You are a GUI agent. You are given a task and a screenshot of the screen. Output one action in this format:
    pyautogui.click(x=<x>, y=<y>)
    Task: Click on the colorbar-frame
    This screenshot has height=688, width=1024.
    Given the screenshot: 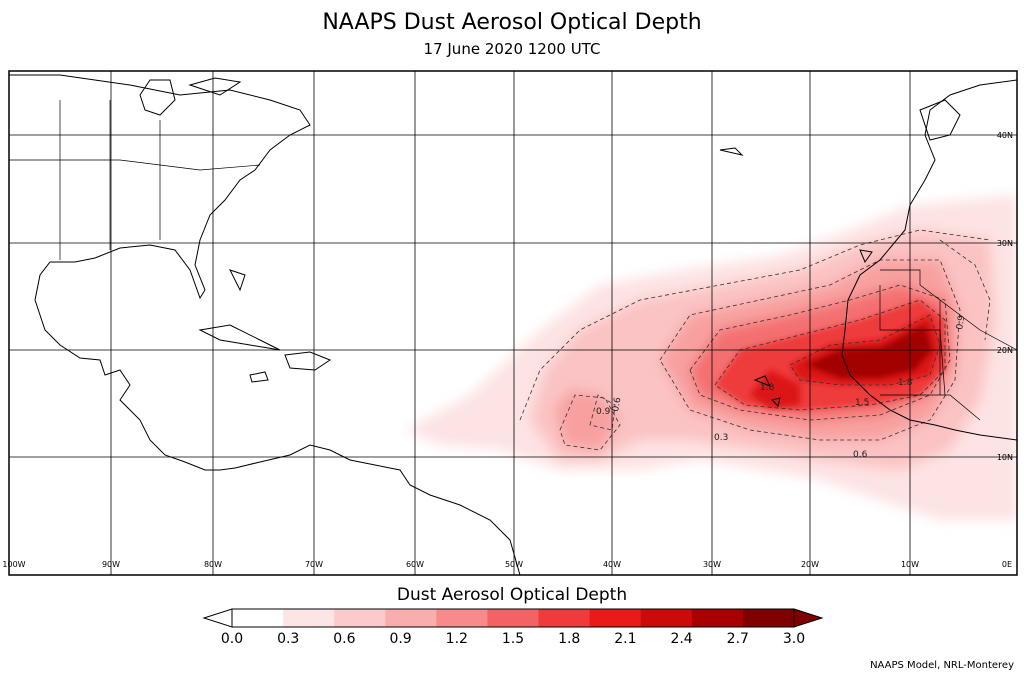 What is the action you would take?
    pyautogui.click(x=513, y=618)
    